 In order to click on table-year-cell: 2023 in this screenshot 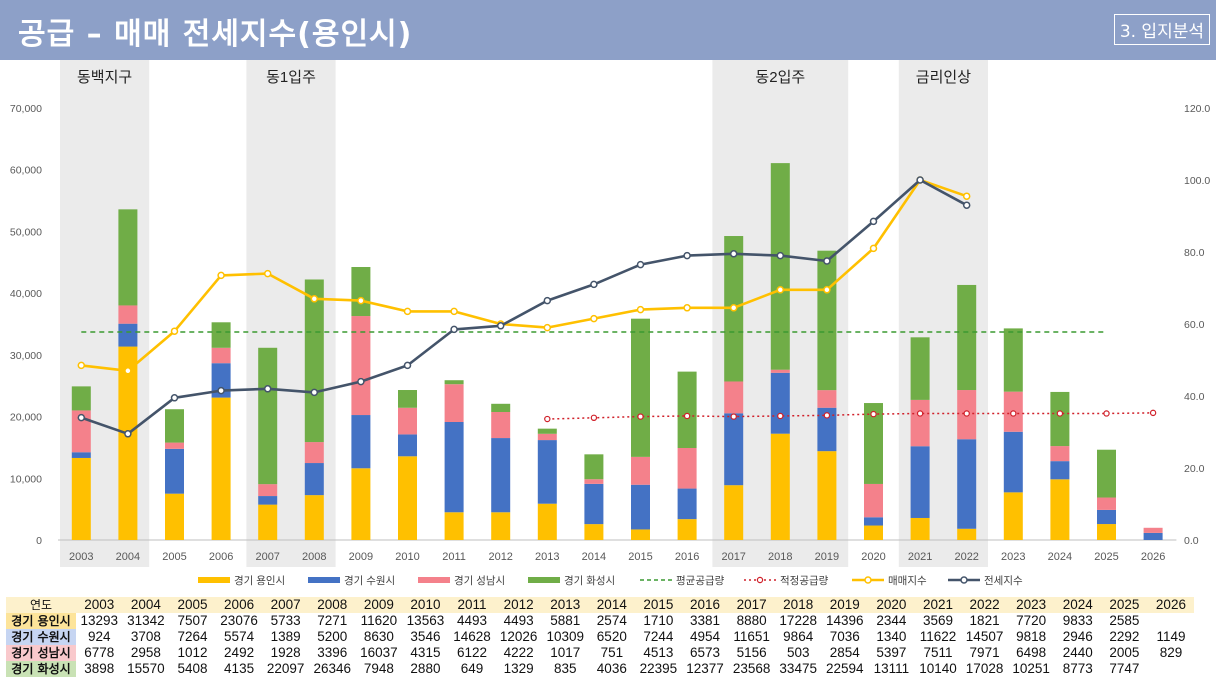, I will do `click(1031, 605)`.